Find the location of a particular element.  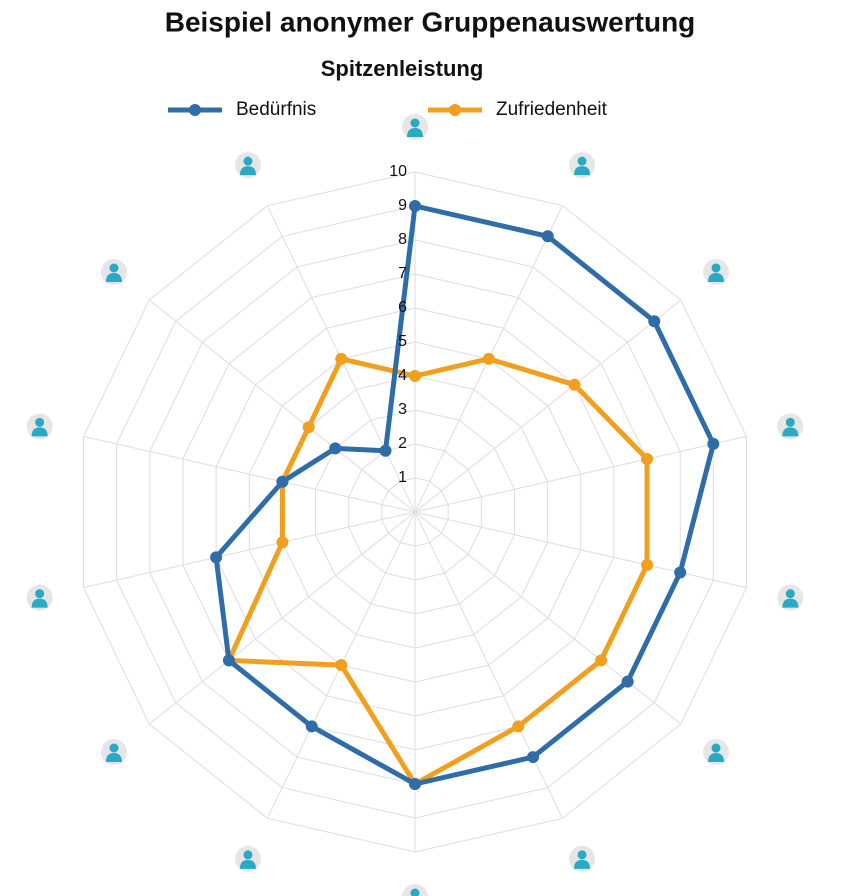

r-tick-label: 8 is located at coordinates (402, 239).